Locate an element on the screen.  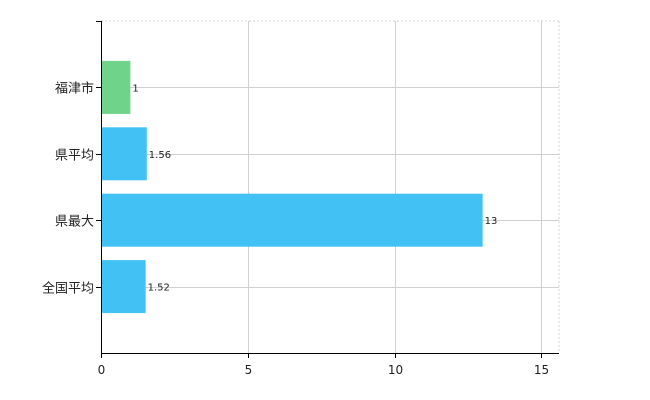
x-tick-label-3: 15 is located at coordinates (541, 370).